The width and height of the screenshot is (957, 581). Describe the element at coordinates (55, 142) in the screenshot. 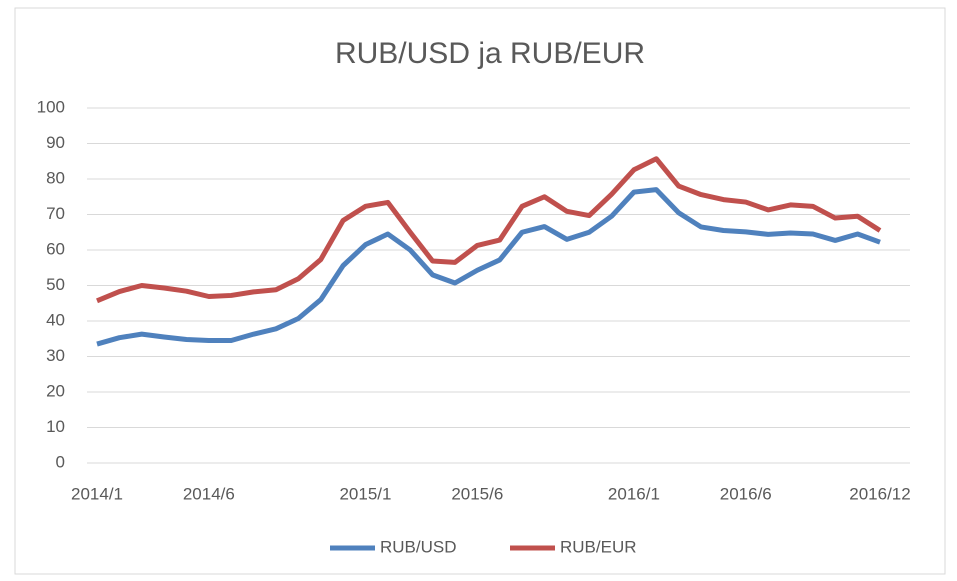

I see `y-tick-label: 90` at that location.